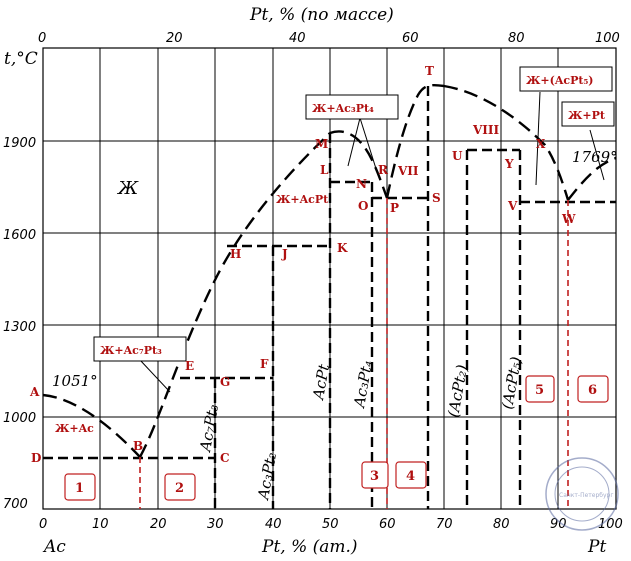 The image size is (631, 561). I want to click on bottom-tick: 50, so click(330, 524).